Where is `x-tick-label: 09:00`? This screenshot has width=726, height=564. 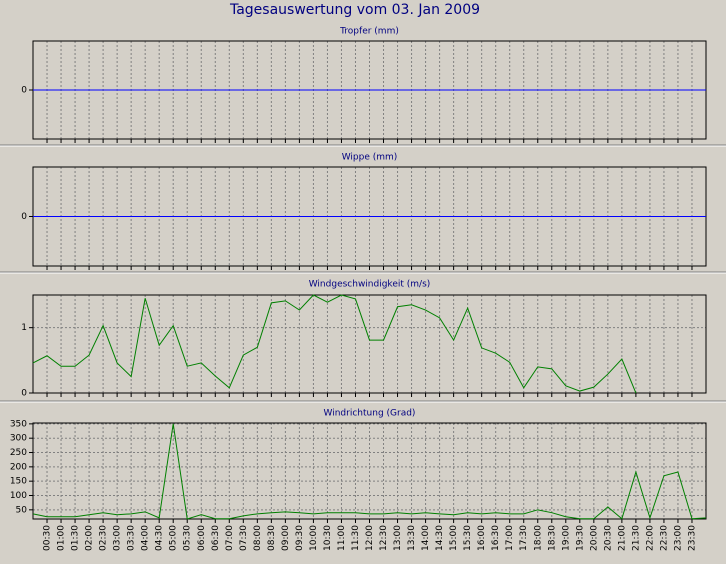
x-tick-label: 09:00 is located at coordinates (286, 538).